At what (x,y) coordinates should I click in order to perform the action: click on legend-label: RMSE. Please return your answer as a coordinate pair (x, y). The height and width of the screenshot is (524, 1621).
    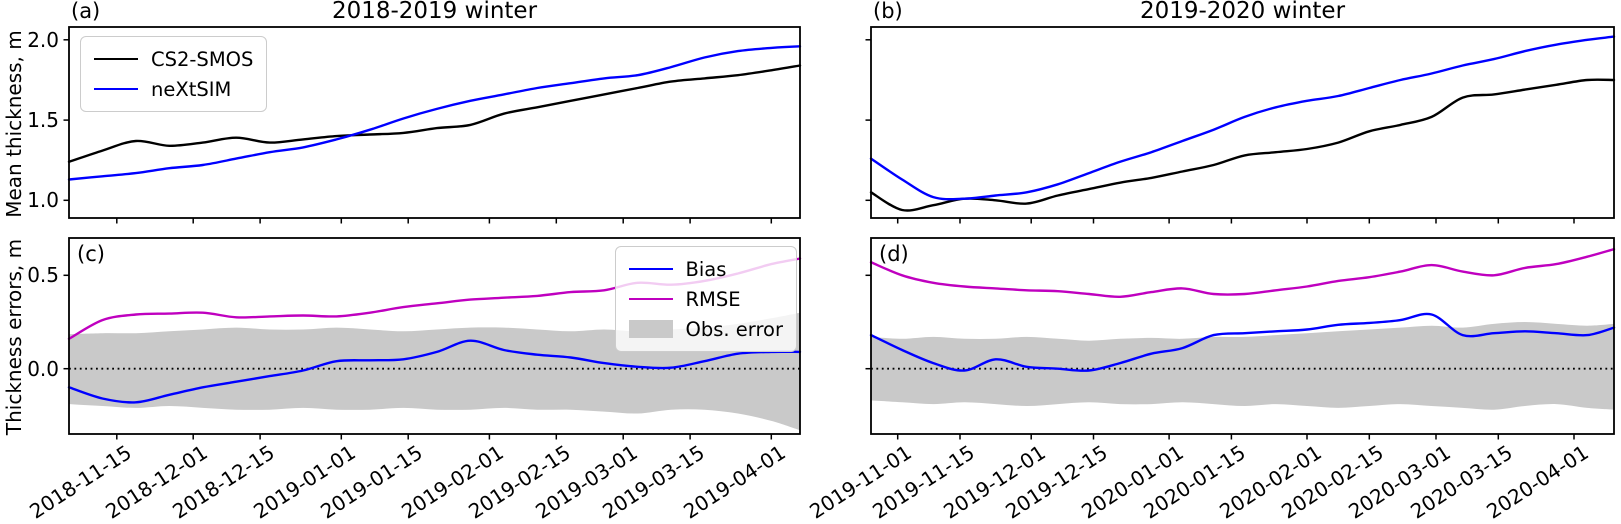
    Looking at the image, I should click on (713, 299).